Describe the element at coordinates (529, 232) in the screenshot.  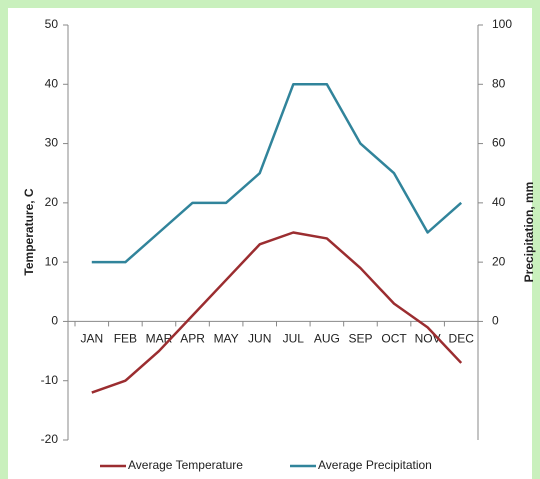
I see `y2-axis-title: Precipitation, mm` at that location.